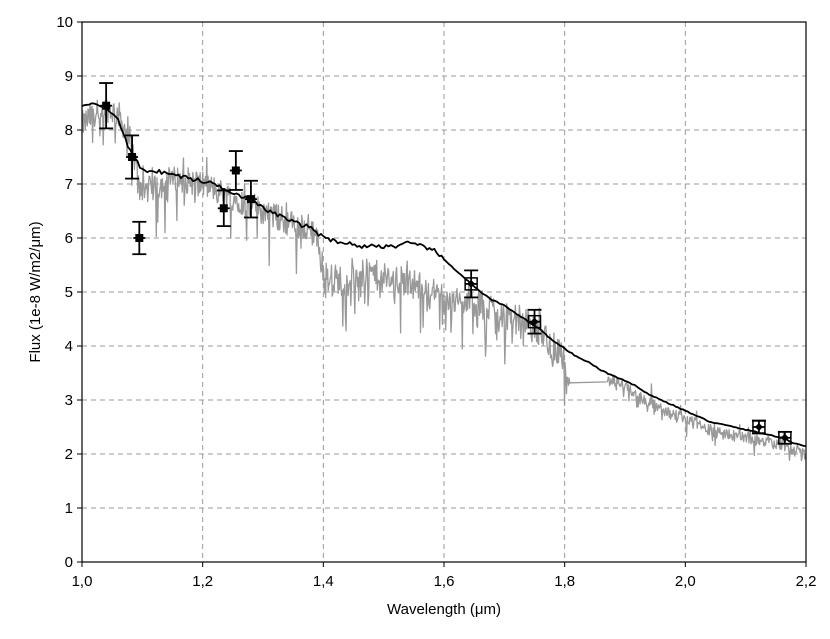  I want to click on y-axis-title: Flux (1e-8 W/m2/μm), so click(35, 291).